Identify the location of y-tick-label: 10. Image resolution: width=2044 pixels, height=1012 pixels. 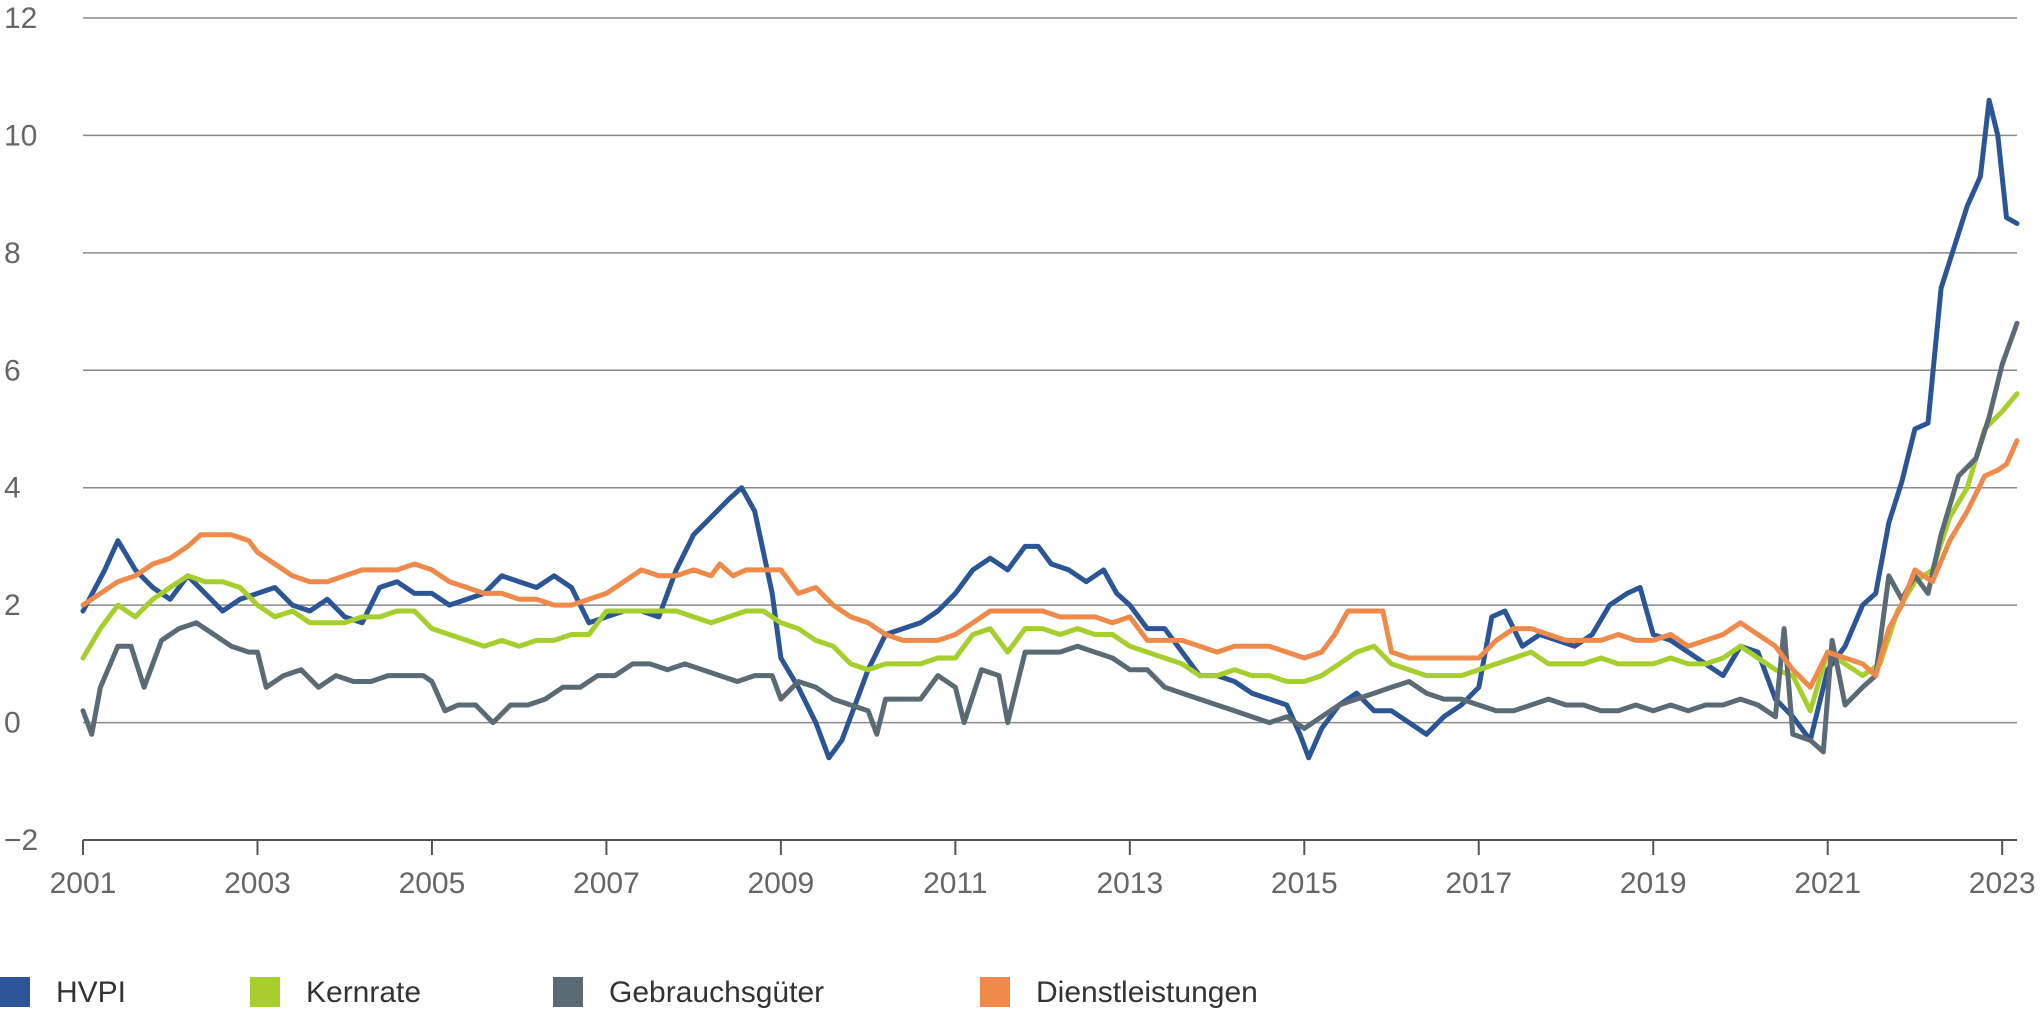
(20, 135).